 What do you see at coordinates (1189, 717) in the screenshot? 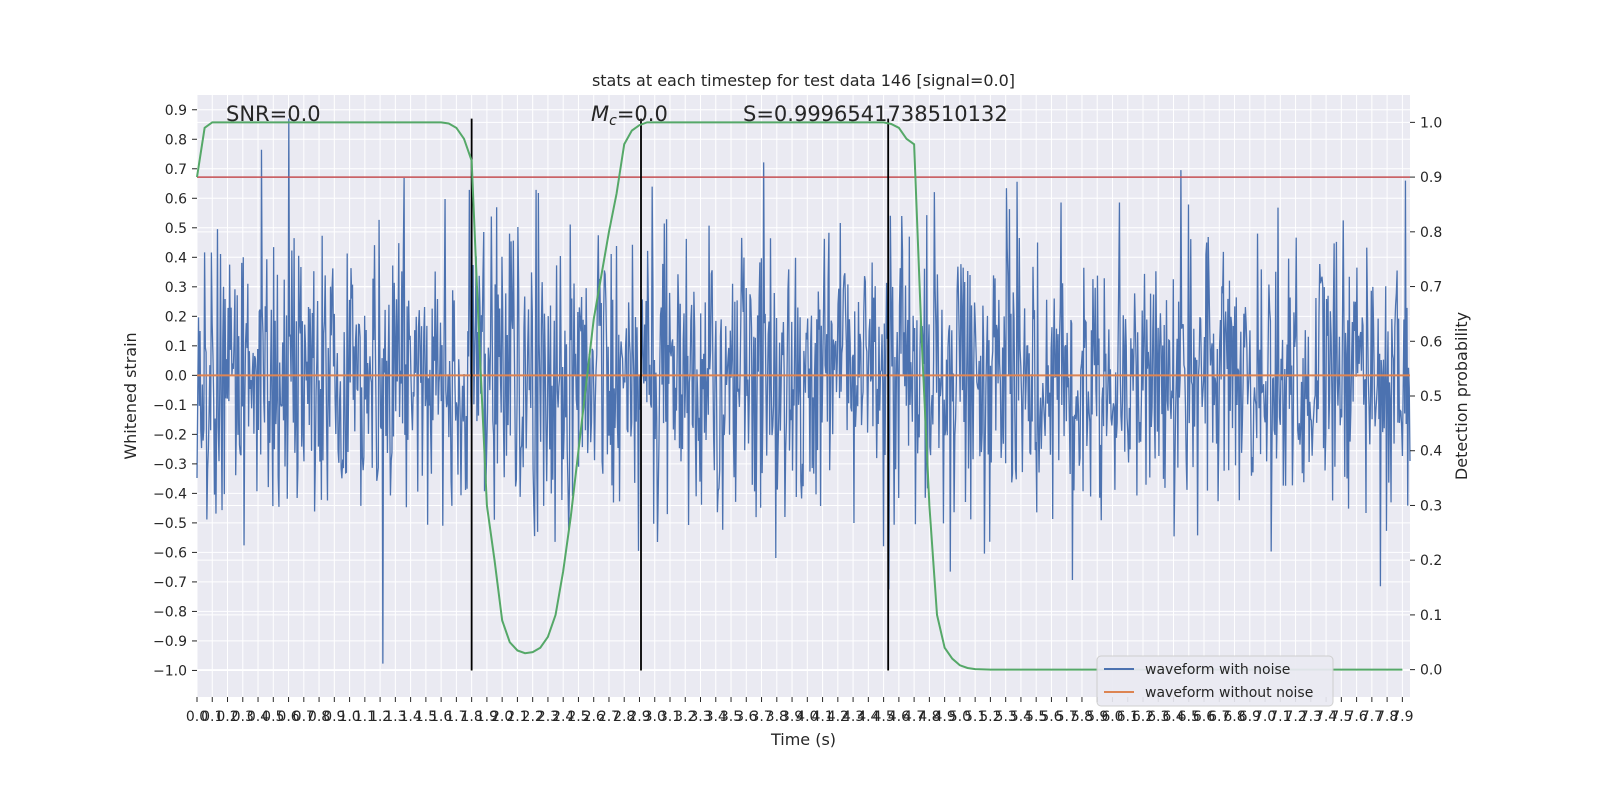
I see `x-tick-label: 6.5` at bounding box center [1189, 717].